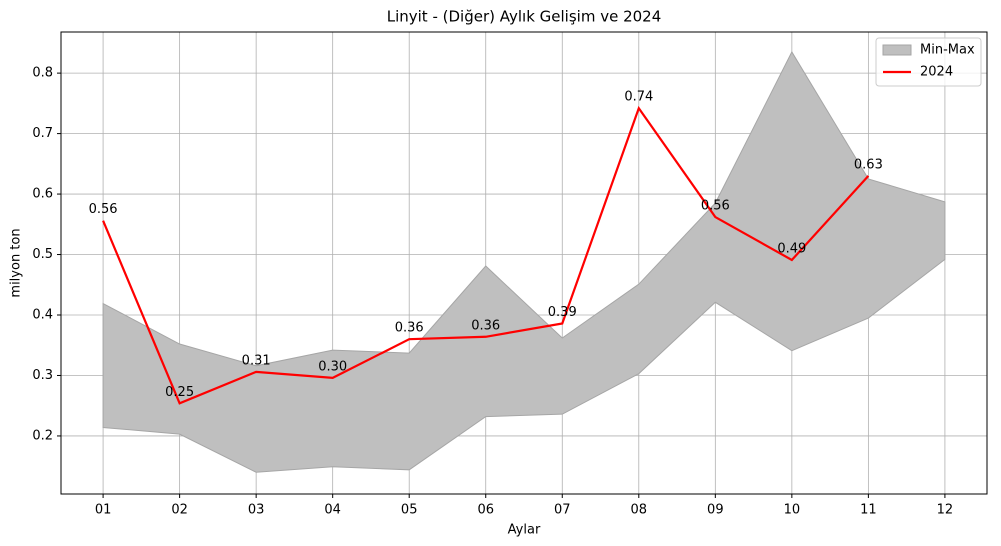  What do you see at coordinates (947, 50) in the screenshot?
I see `legend-label: Min-Max` at bounding box center [947, 50].